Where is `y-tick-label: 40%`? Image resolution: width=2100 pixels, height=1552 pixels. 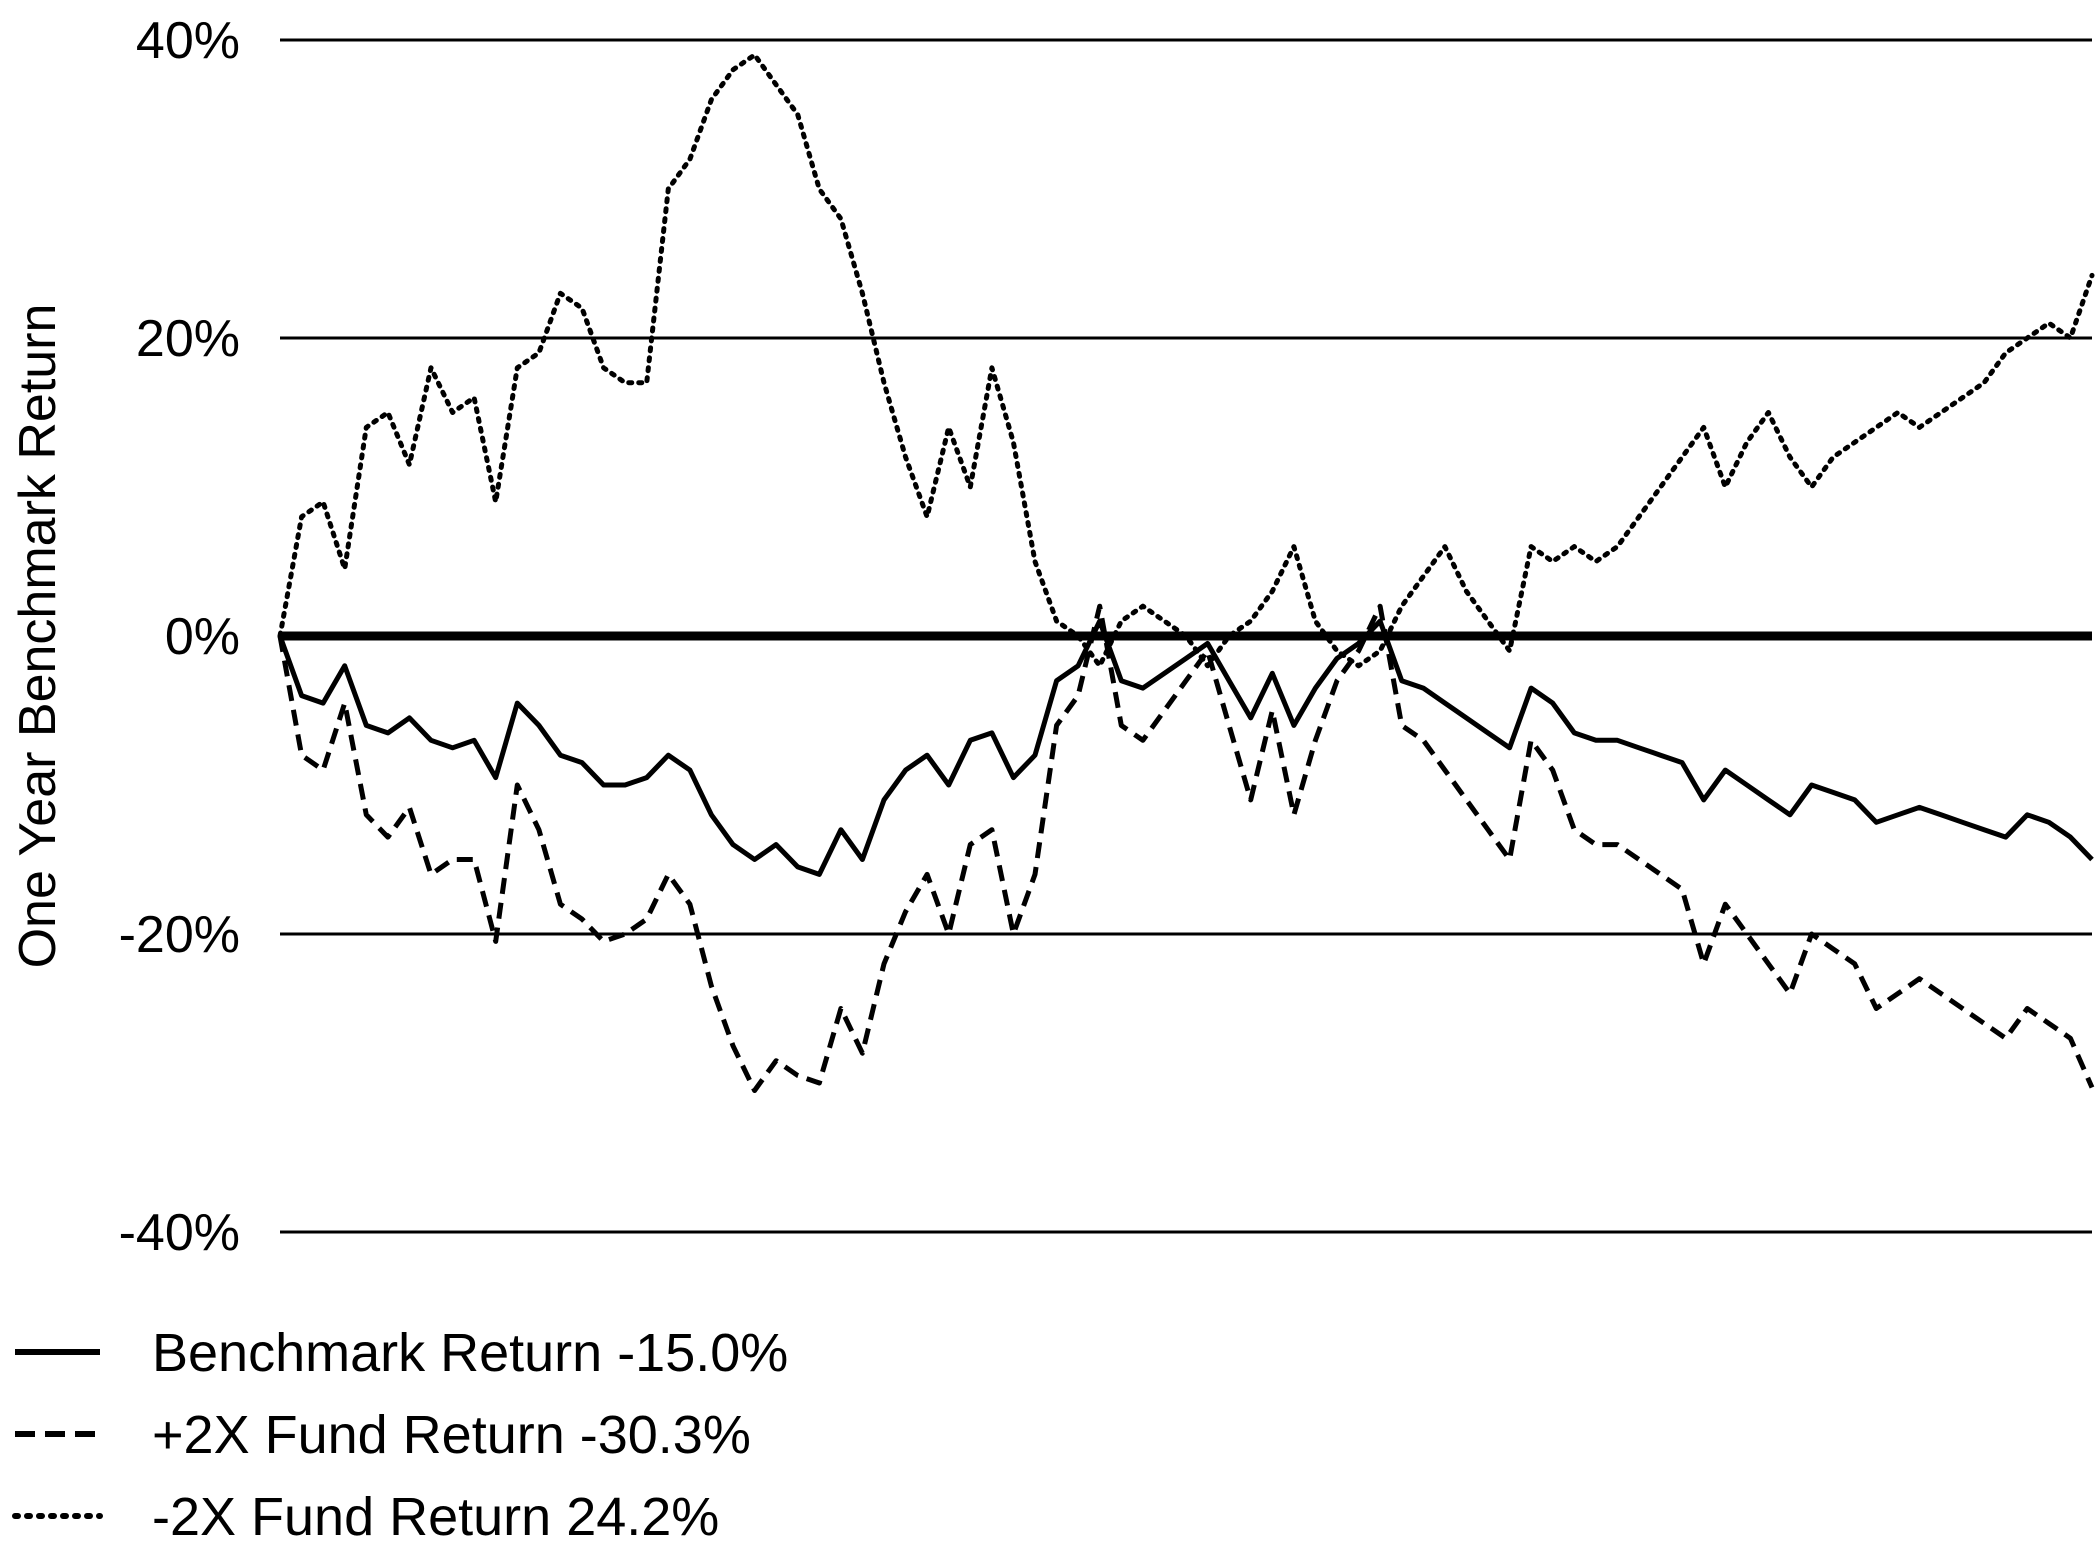 y-tick-label: 40% is located at coordinates (188, 41).